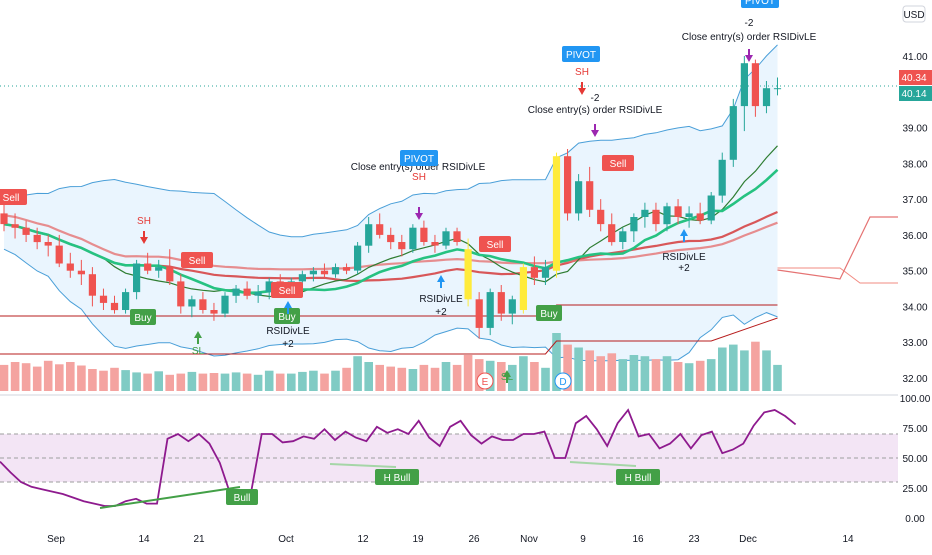  What do you see at coordinates (914, 57) in the screenshot?
I see `price-tick-label: 41.00` at bounding box center [914, 57].